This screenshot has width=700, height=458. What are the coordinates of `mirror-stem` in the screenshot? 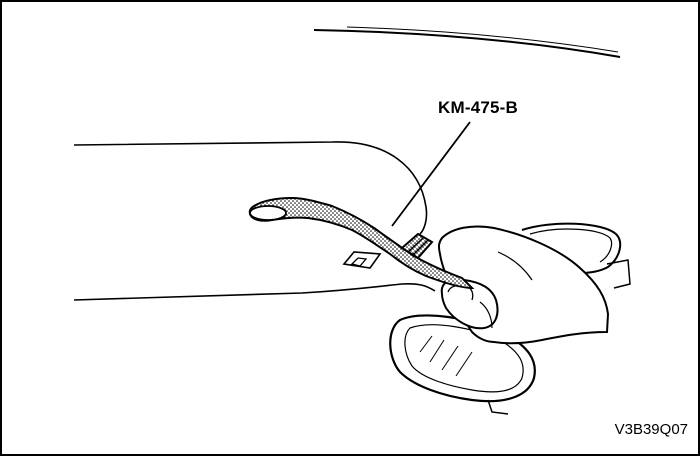 It's located at (498, 407).